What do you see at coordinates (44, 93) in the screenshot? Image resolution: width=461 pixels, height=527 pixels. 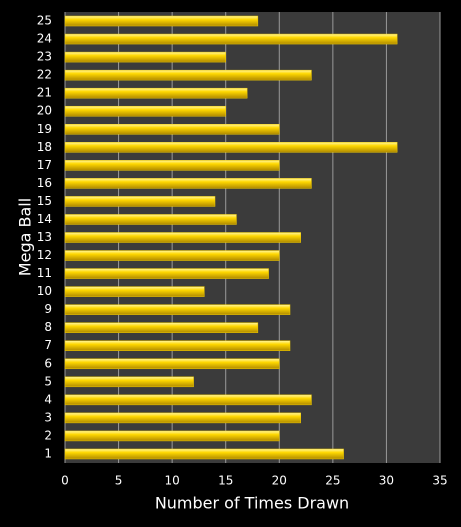 I see `y-tick-label: 21` at bounding box center [44, 93].